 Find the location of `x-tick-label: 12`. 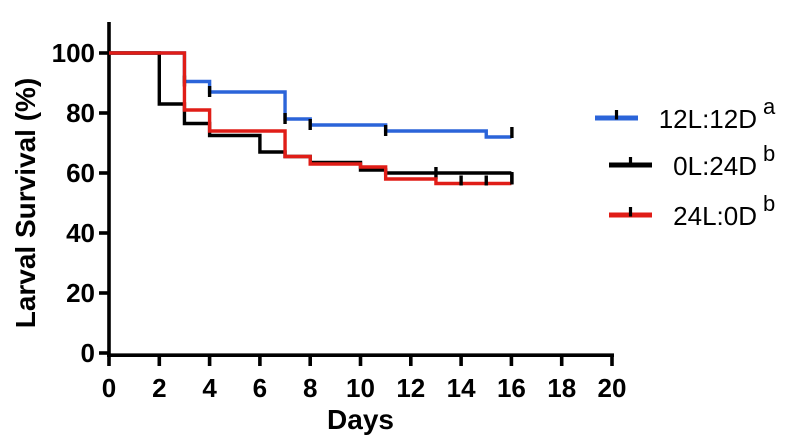

x-tick-label: 12 is located at coordinates (410, 388).